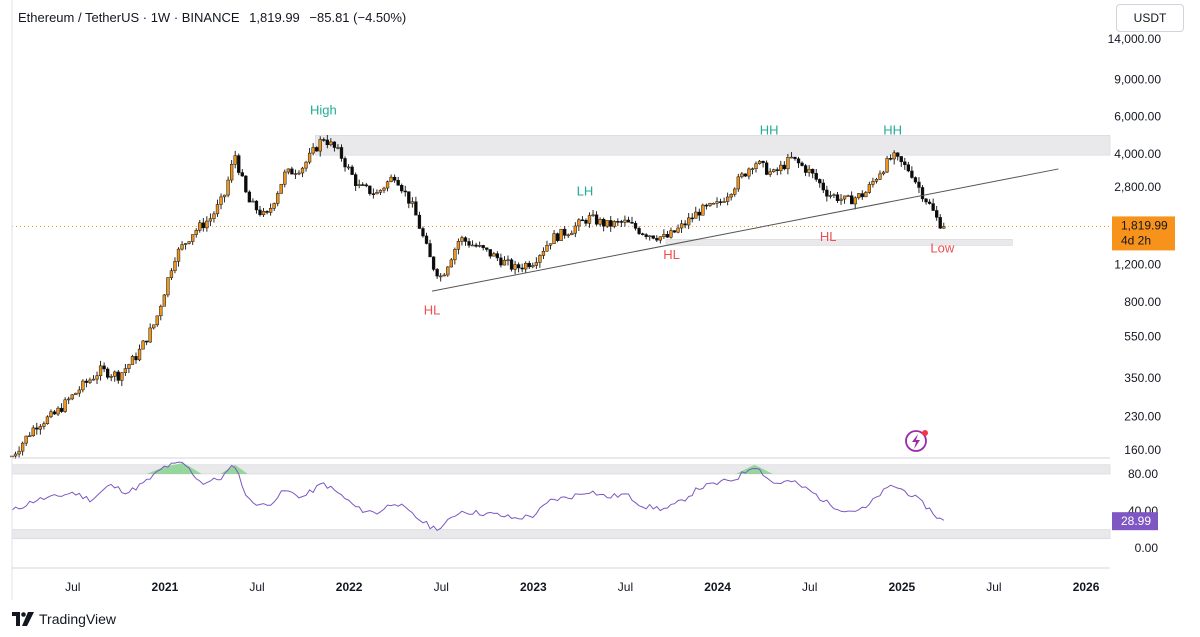 This screenshot has width=1200, height=637. Describe the element at coordinates (745, 230) in the screenshot. I see `trendline` at that location.